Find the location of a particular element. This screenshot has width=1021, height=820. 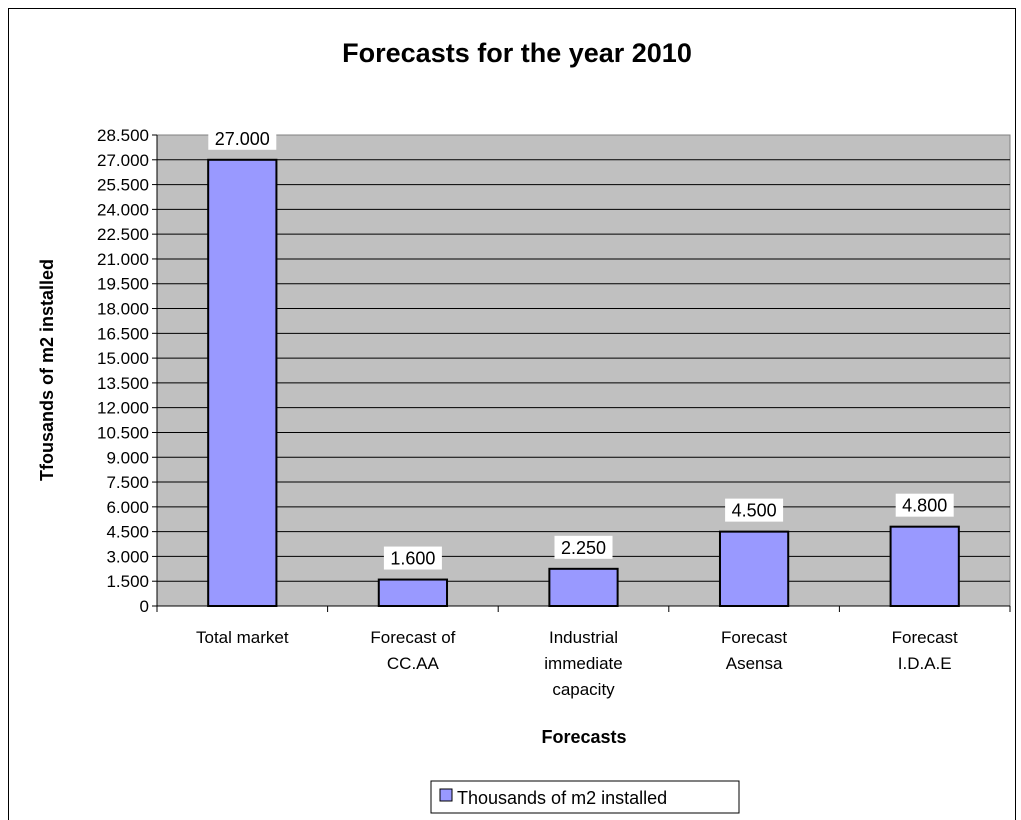

y-tick-label: 21.000 is located at coordinates (123, 259).